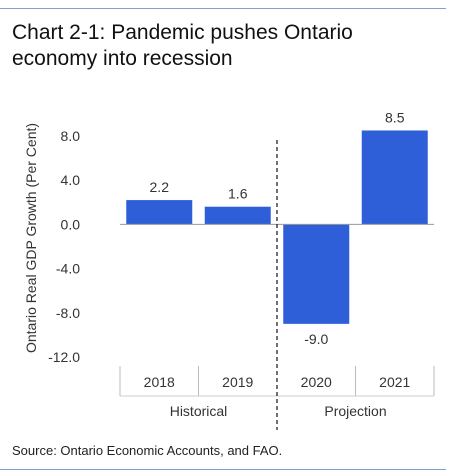  I want to click on y-tick-label: 4.0, so click(71, 180).